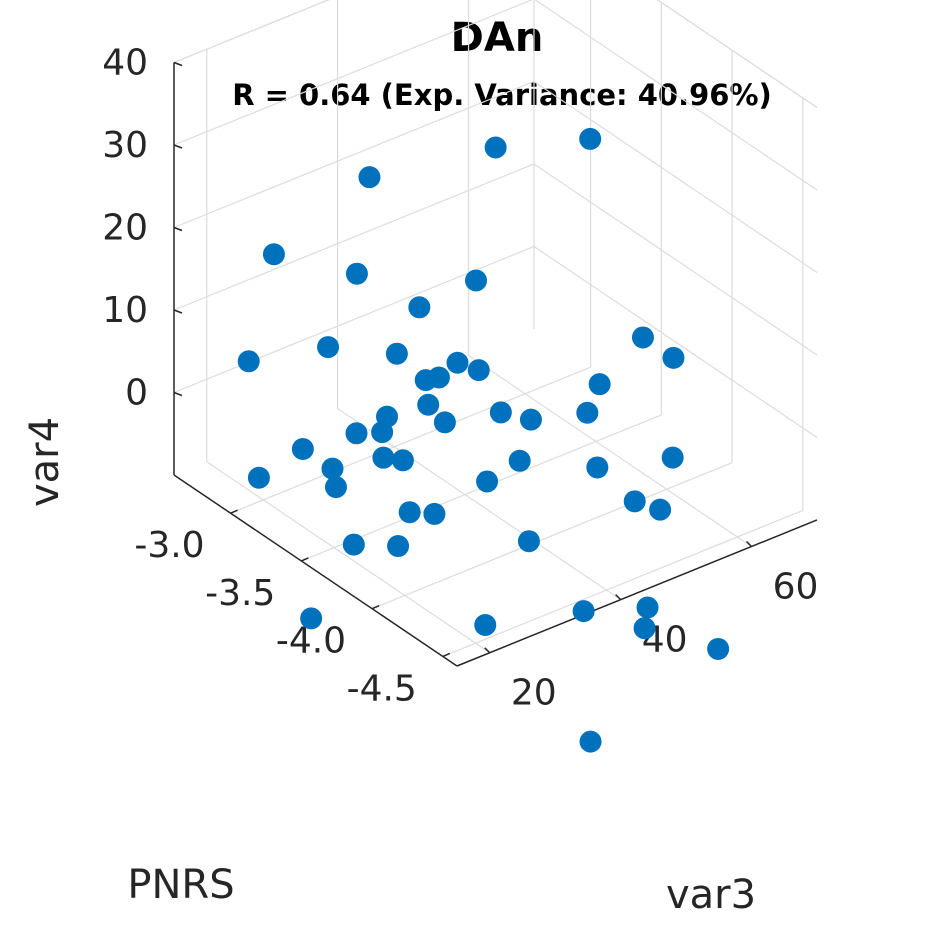  What do you see at coordinates (240, 593) in the screenshot?
I see `x-tick-label: -3.5` at bounding box center [240, 593].